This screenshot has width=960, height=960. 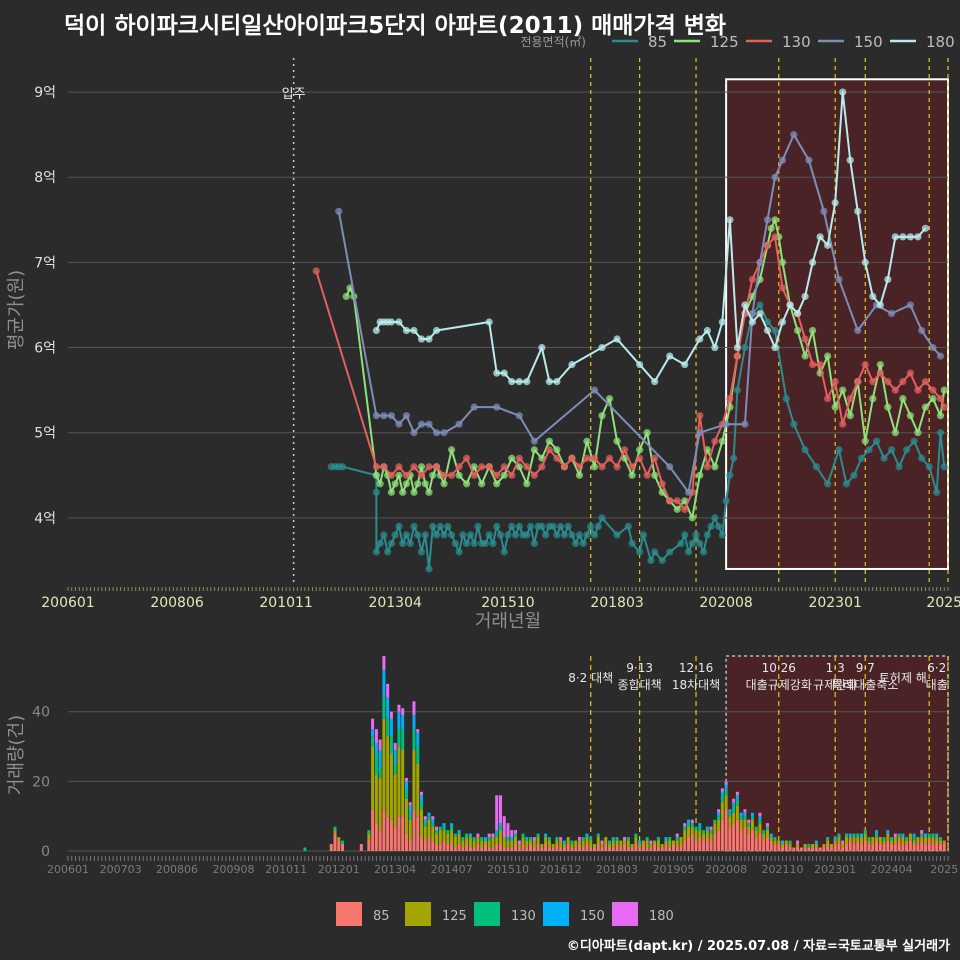 What do you see at coordinates (395, 603) in the screenshot?
I see `x-tick-label: 201304` at bounding box center [395, 603].